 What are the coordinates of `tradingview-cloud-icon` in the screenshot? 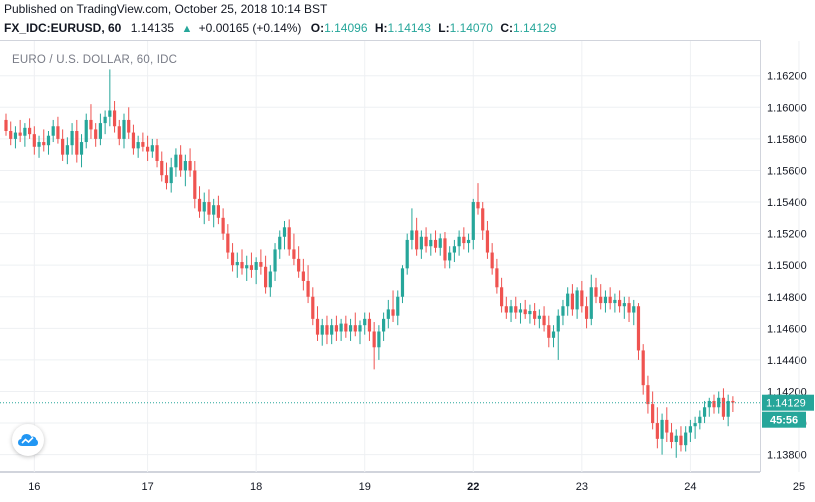 It's located at (28, 440).